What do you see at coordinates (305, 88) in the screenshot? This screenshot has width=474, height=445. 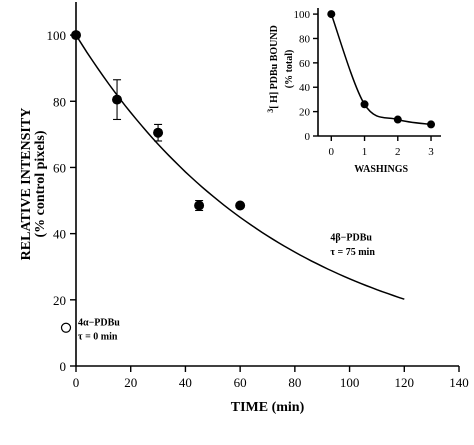 I see `inset-y-tick-label: 40` at bounding box center [305, 88].